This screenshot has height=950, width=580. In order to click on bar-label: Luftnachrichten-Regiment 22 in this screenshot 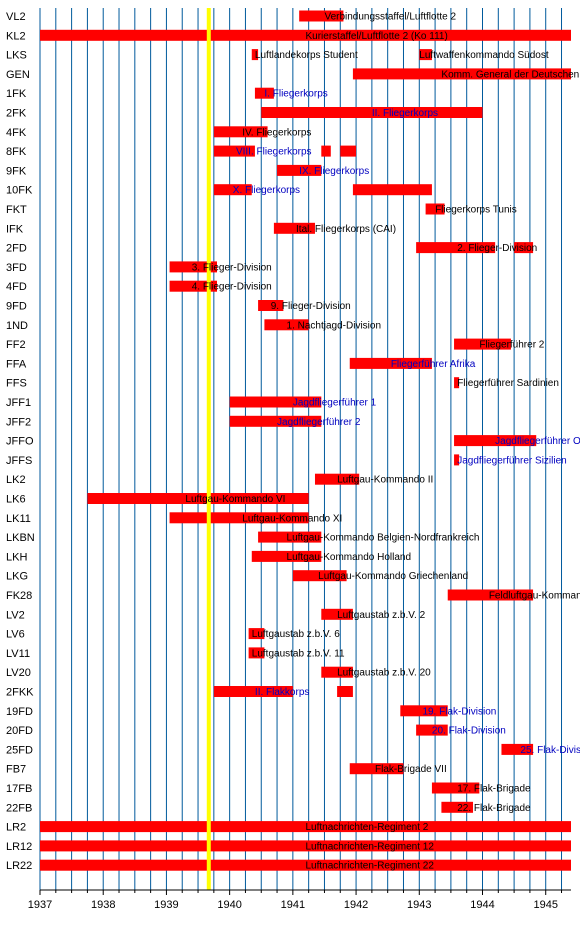, I will do `click(370, 866)`.